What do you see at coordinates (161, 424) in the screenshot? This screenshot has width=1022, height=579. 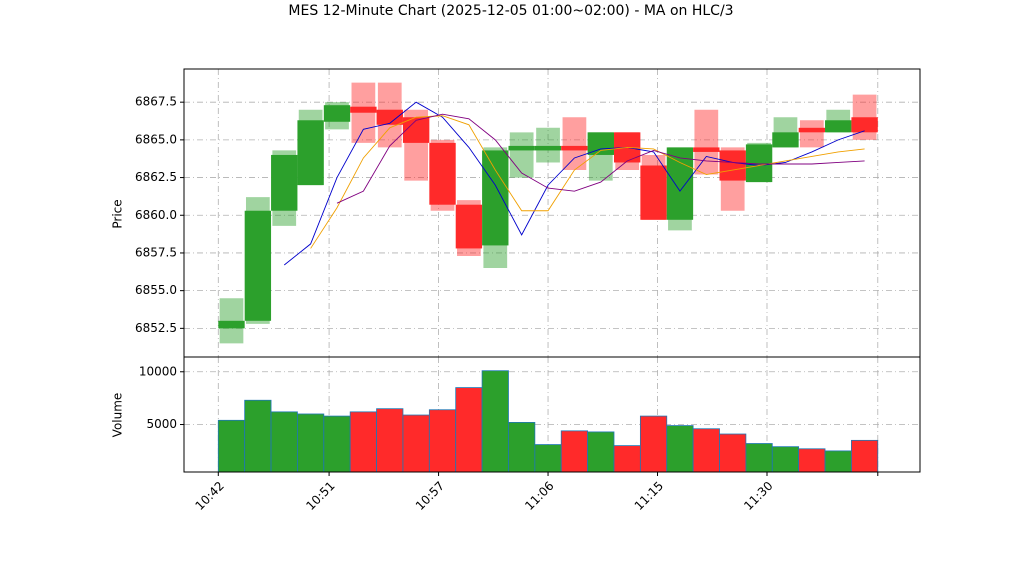 I see `volume-tick-label: 5000` at bounding box center [161, 424].